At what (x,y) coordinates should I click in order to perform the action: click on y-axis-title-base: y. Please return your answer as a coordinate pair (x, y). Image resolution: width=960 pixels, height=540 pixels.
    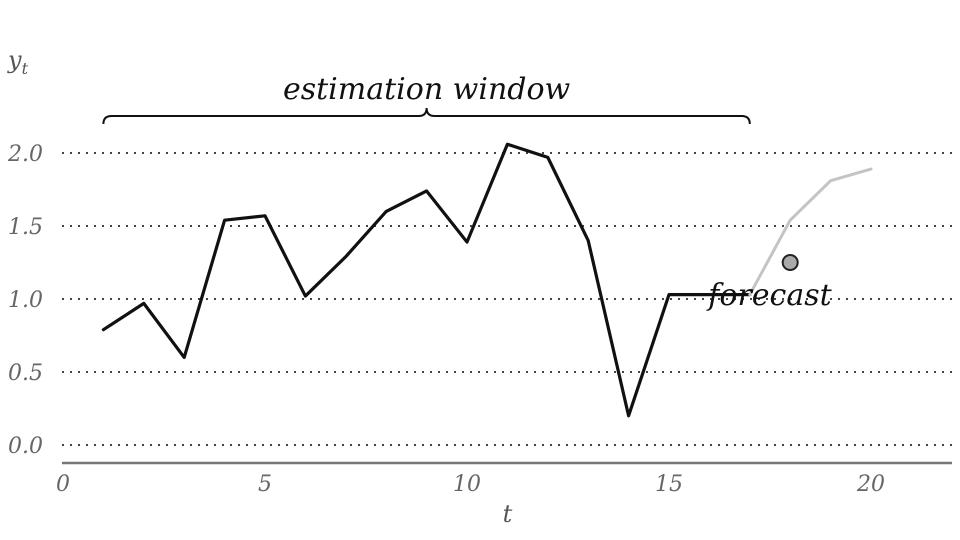
    Looking at the image, I should click on (14, 60).